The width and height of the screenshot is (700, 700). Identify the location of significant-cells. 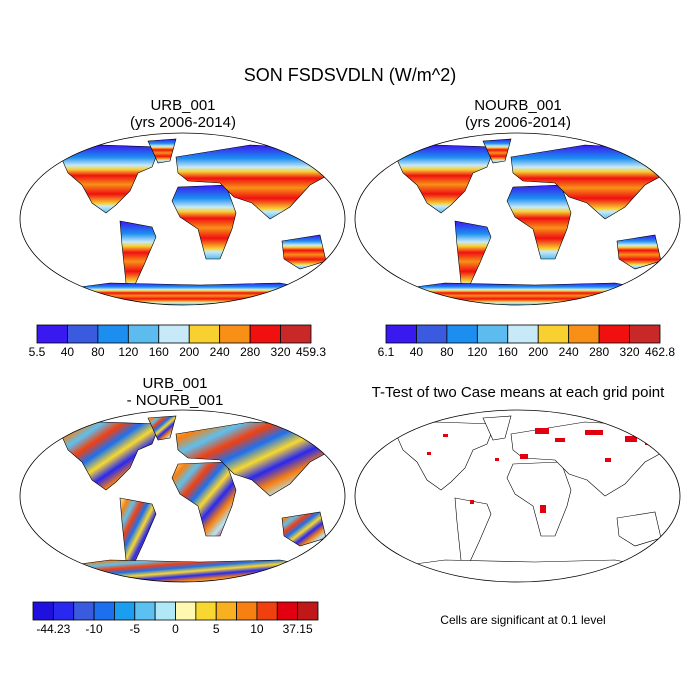
(541, 470).